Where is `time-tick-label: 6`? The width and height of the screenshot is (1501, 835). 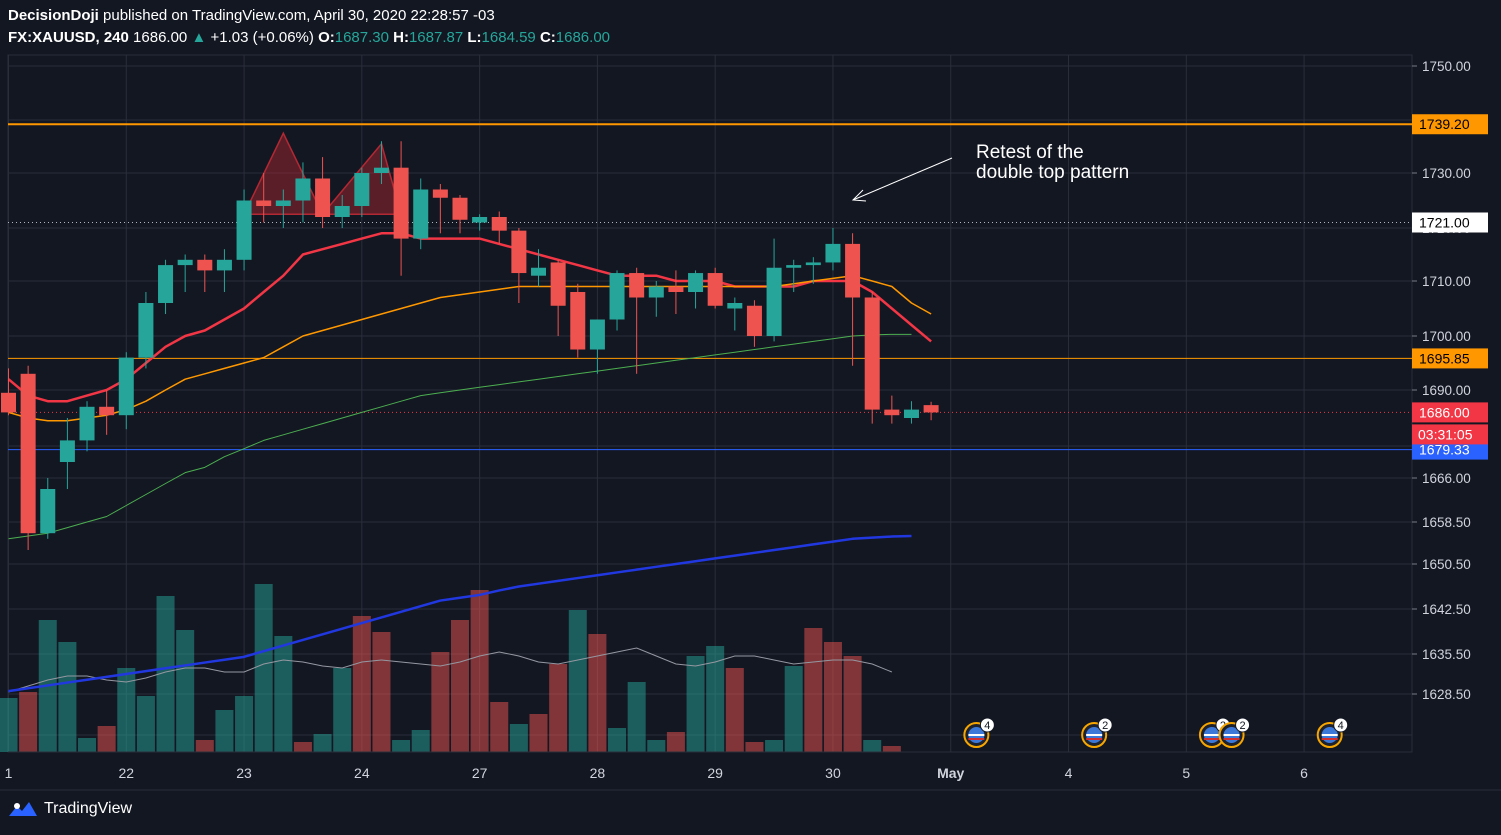
time-tick-label: 6 is located at coordinates (1304, 773).